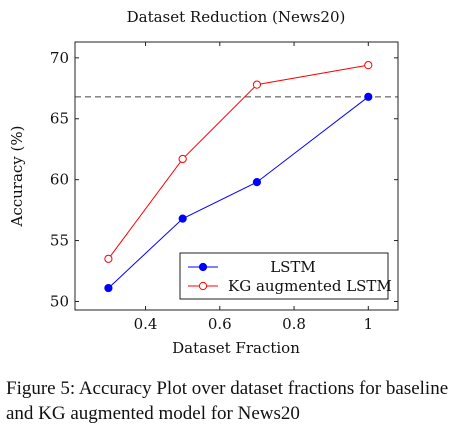  I want to click on y-tick-label: 60, so click(59, 180).